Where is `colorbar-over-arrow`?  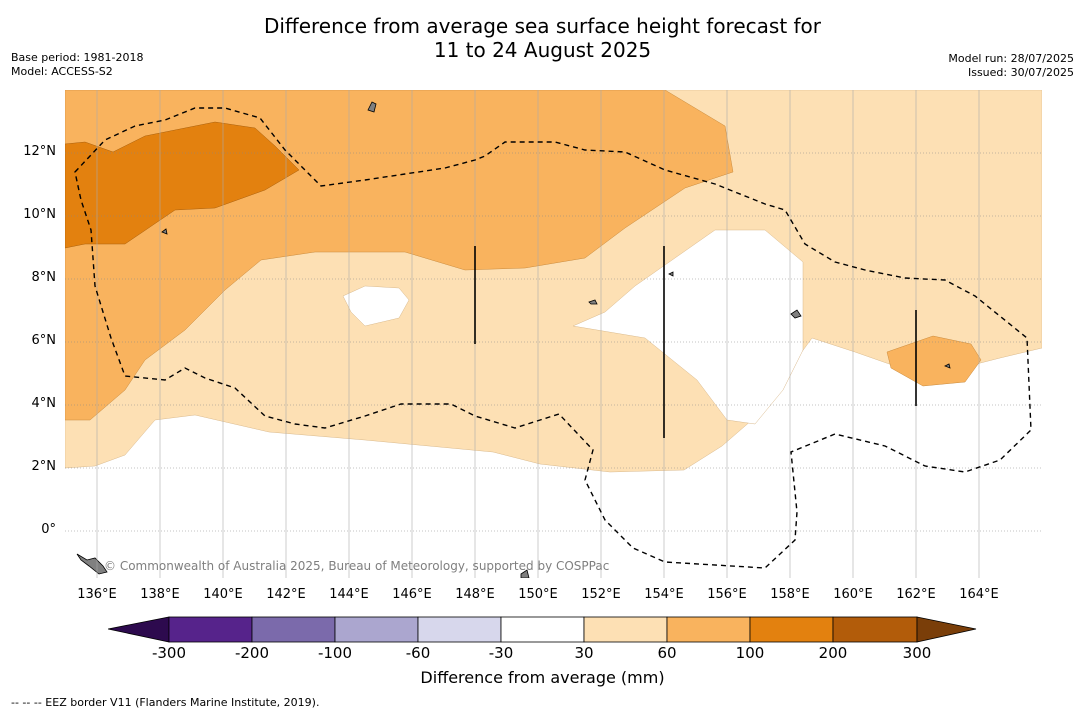 colorbar-over-arrow is located at coordinates (946, 629).